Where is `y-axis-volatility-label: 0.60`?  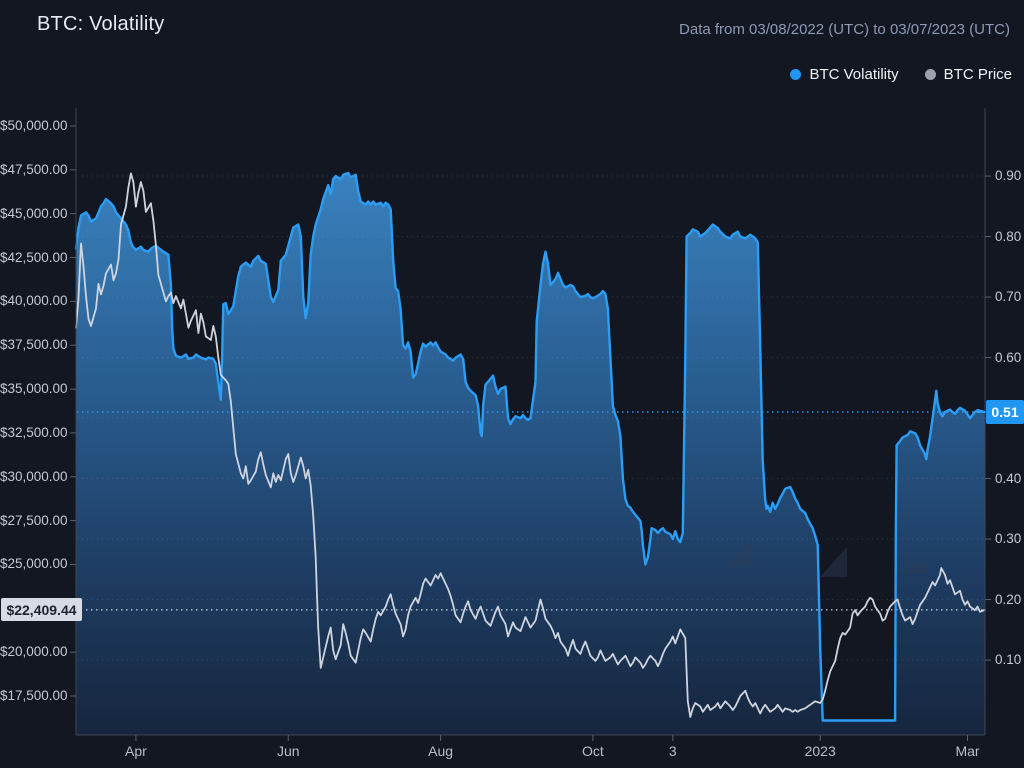
y-axis-volatility-label: 0.60 is located at coordinates (1008, 357).